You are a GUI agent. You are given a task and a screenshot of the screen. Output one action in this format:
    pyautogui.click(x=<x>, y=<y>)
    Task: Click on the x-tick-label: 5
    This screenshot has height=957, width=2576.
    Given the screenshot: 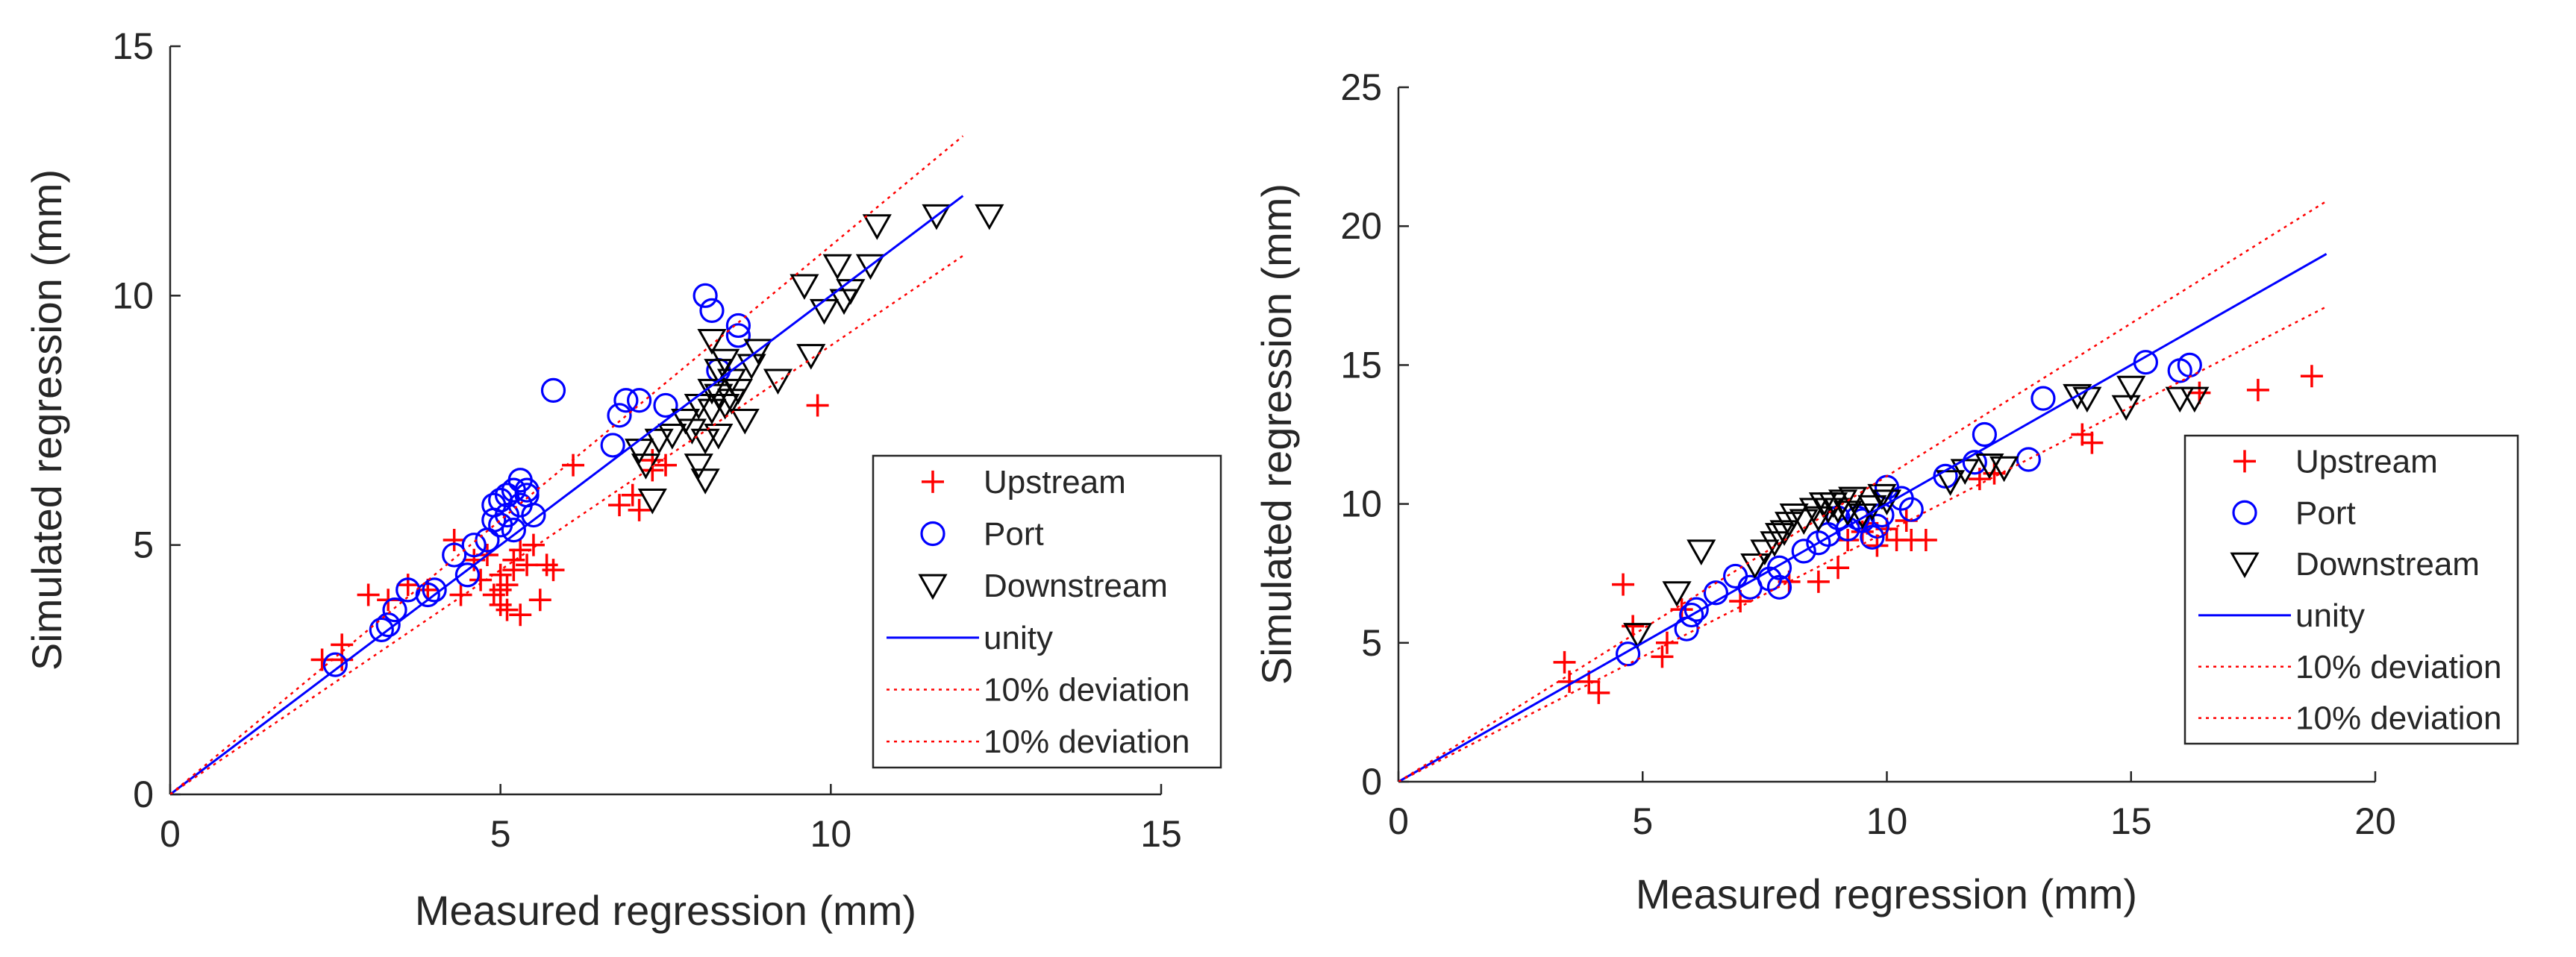 What is the action you would take?
    pyautogui.click(x=1642, y=821)
    